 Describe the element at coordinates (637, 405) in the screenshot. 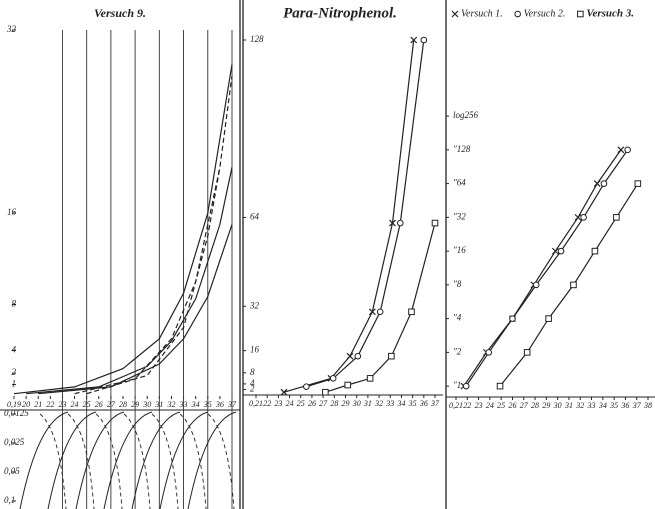

I see `x-tick-label: 37` at that location.